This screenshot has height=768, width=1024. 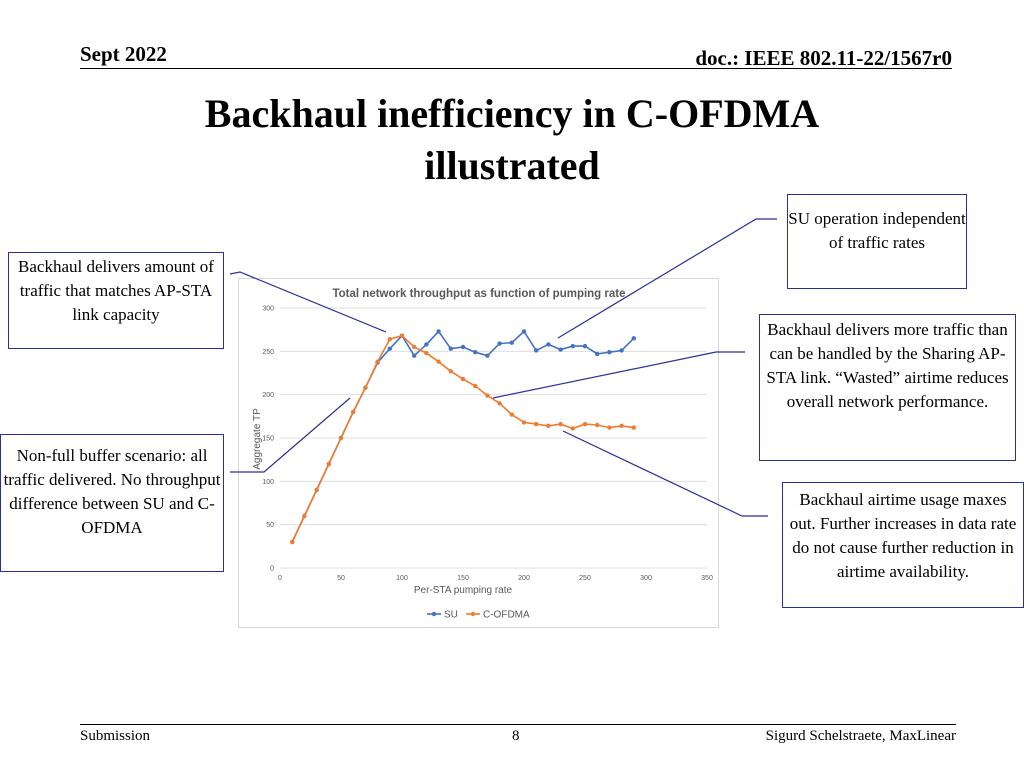 I want to click on series-line-su, so click(x=463, y=436).